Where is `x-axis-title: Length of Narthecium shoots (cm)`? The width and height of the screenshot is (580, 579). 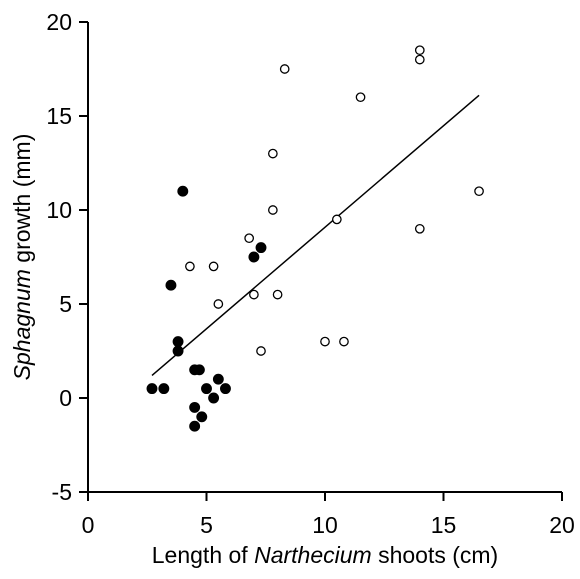
x-axis-title: Length of Narthecium shoots (cm) is located at coordinates (325, 555).